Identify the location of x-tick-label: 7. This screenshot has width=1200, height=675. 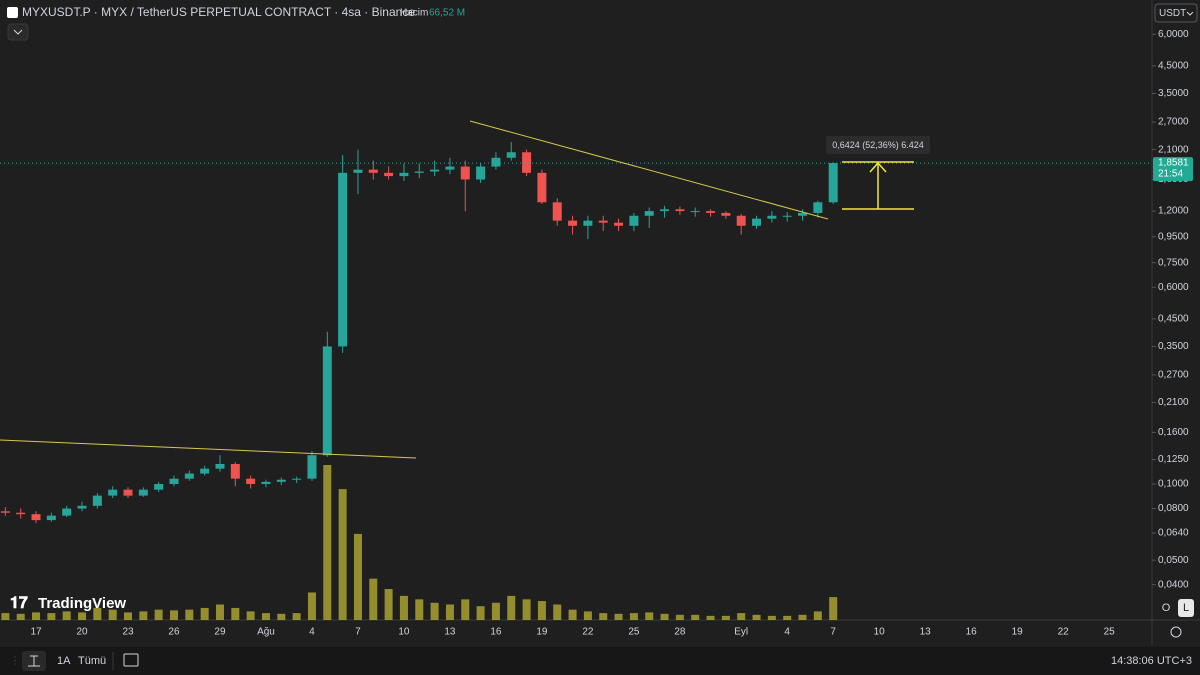
(358, 632).